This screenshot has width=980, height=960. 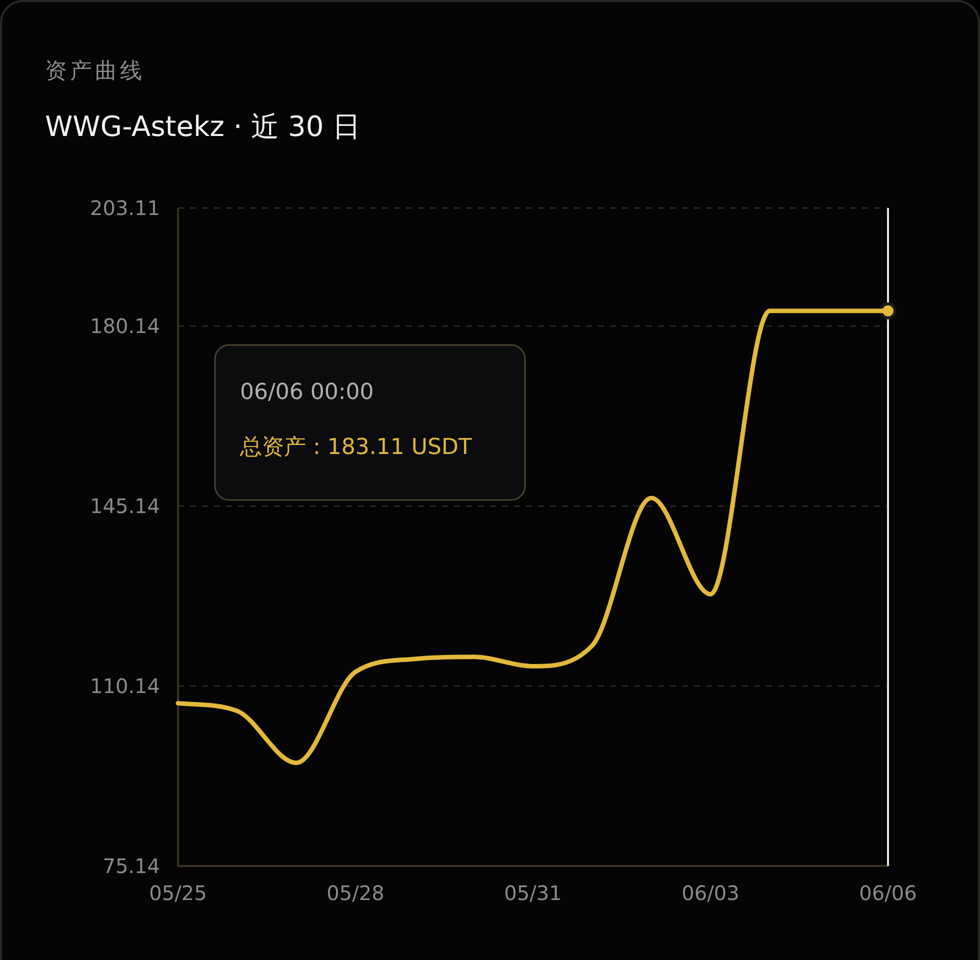 What do you see at coordinates (355, 447) in the screenshot?
I see `annotation: 总资产 : 183.11 USDT` at bounding box center [355, 447].